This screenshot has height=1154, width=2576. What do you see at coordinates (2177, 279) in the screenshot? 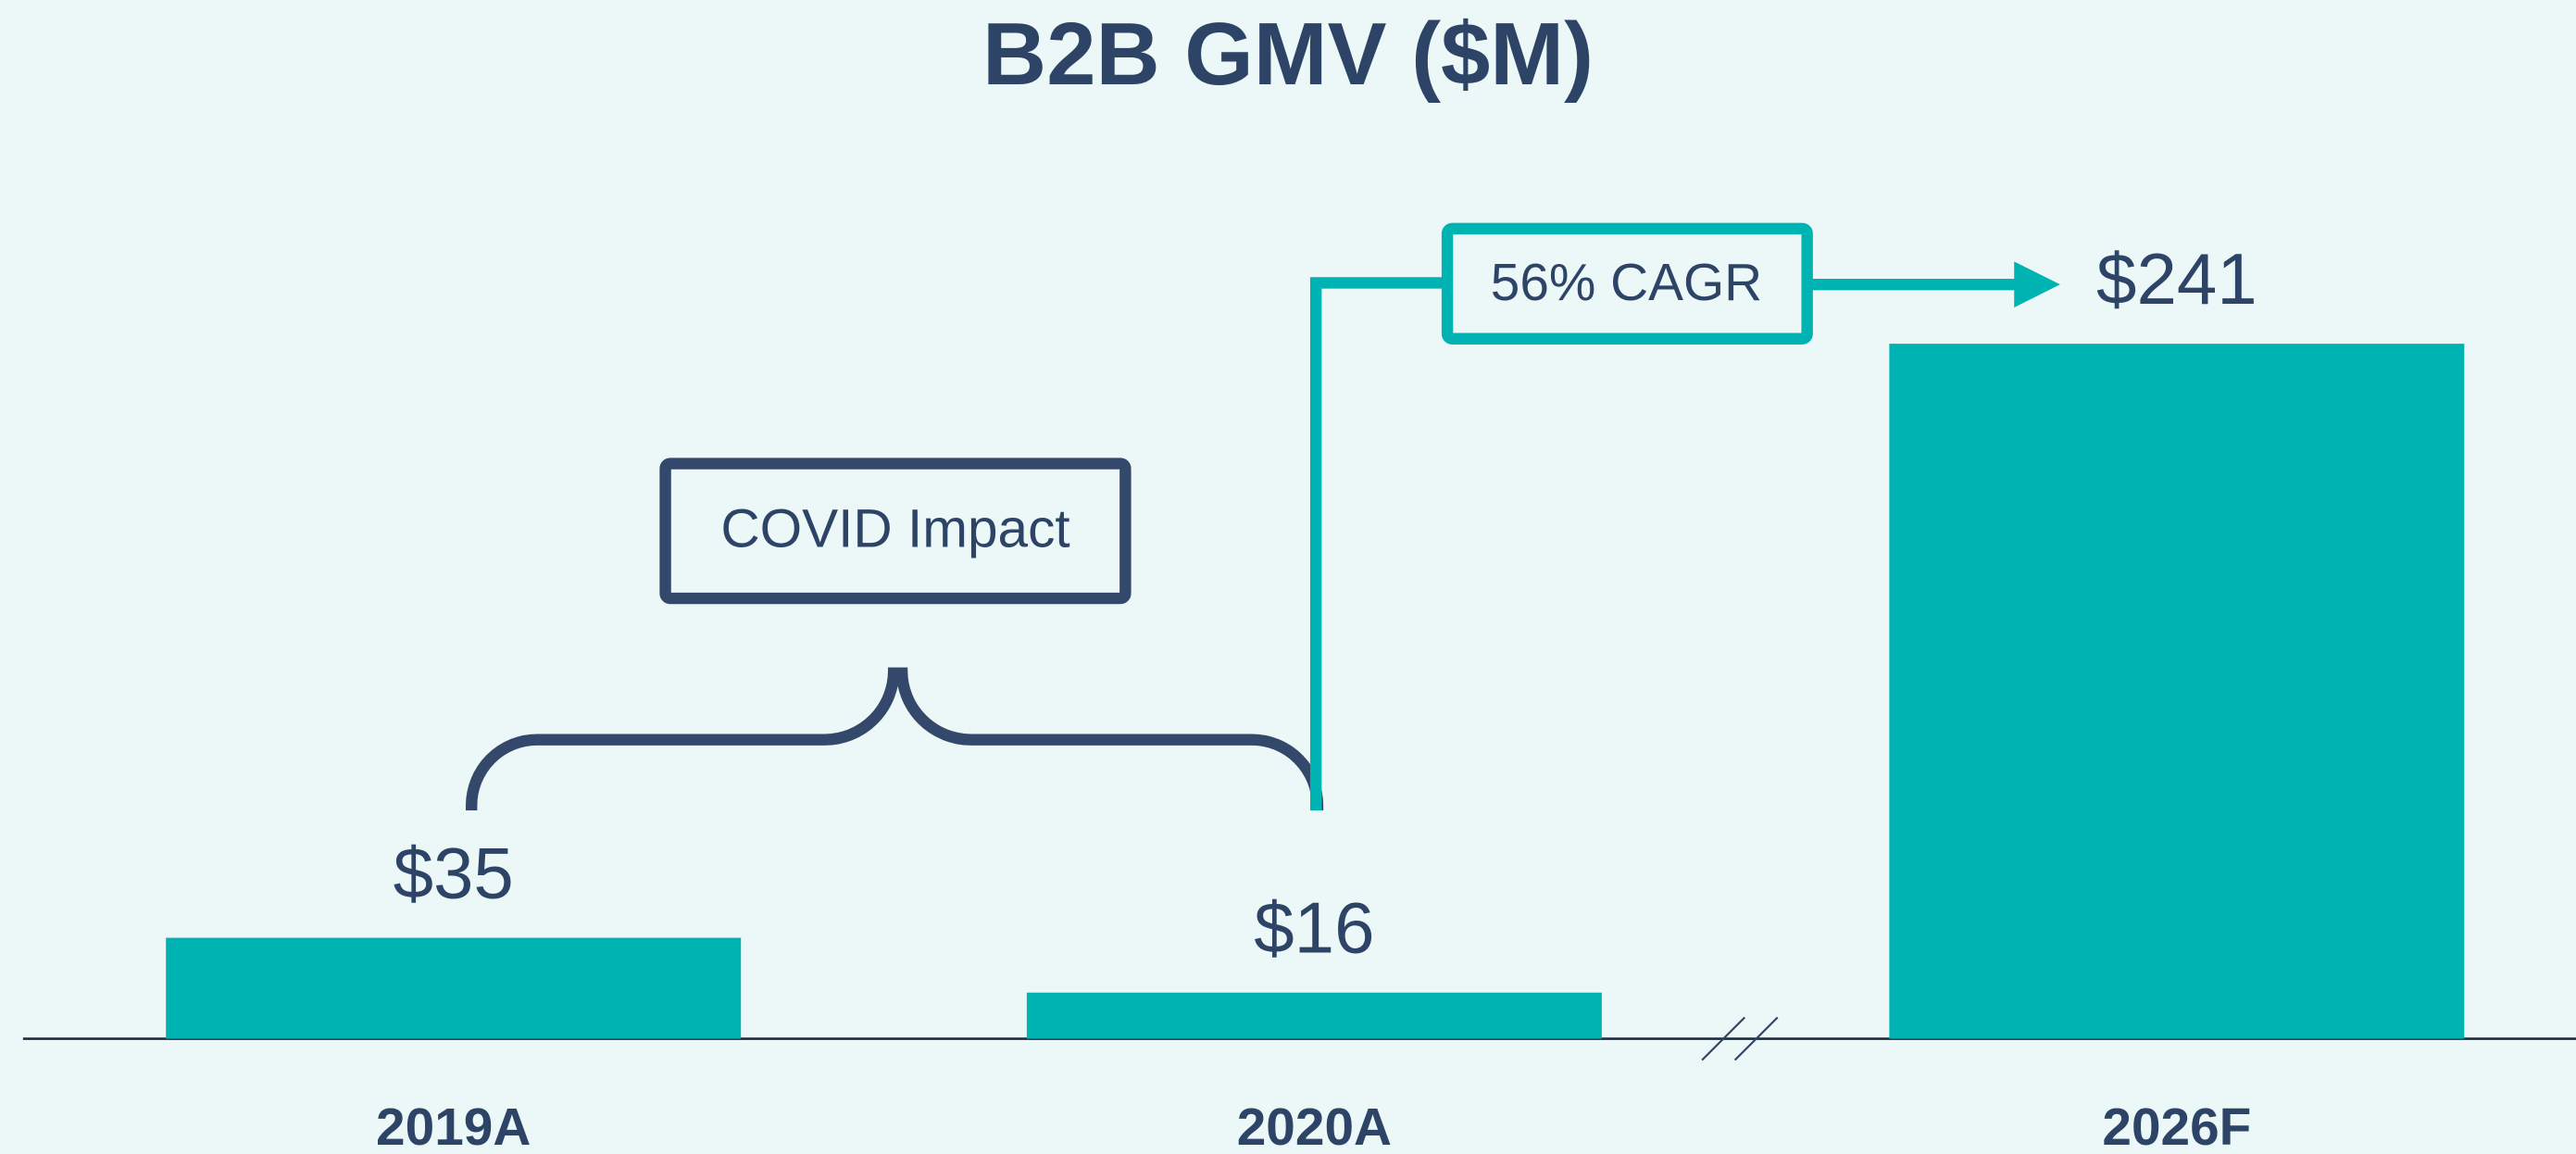
I see `value-label: $241` at bounding box center [2177, 279].